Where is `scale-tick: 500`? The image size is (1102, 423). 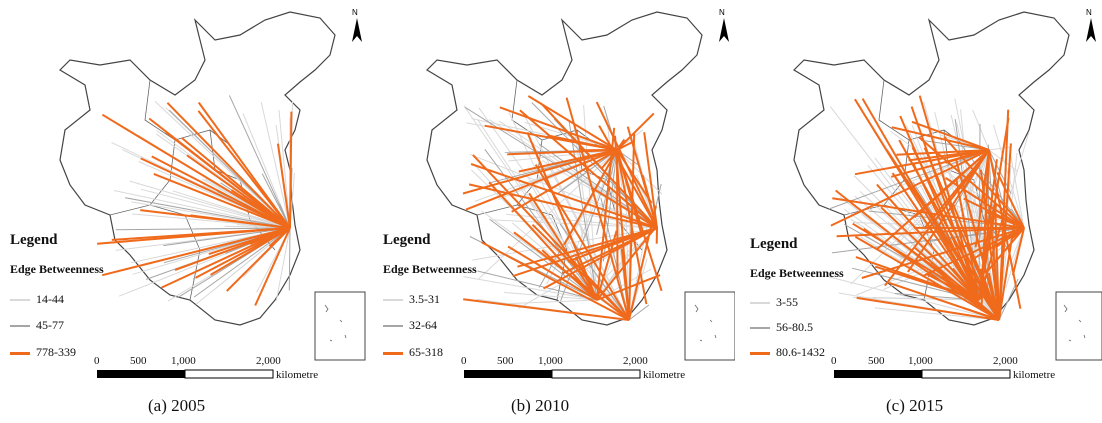
scale-tick: 500 is located at coordinates (876, 361).